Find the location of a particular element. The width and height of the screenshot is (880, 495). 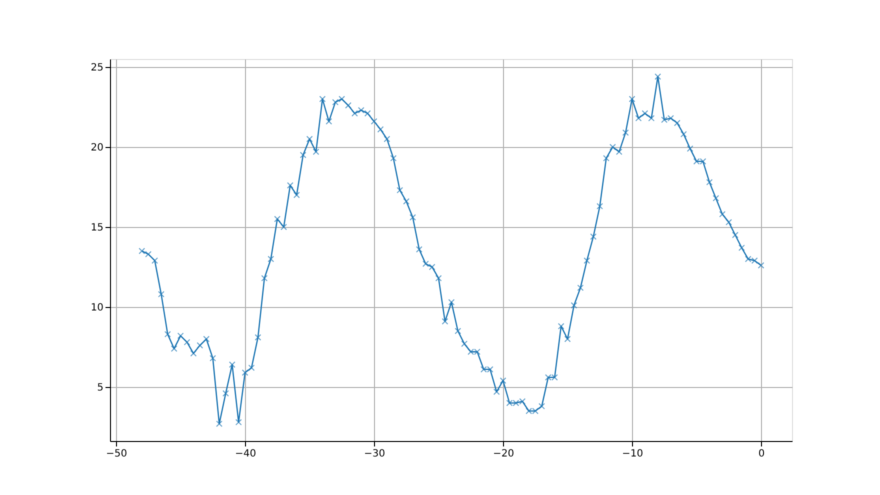

y-tick-label: 25 is located at coordinates (97, 68).